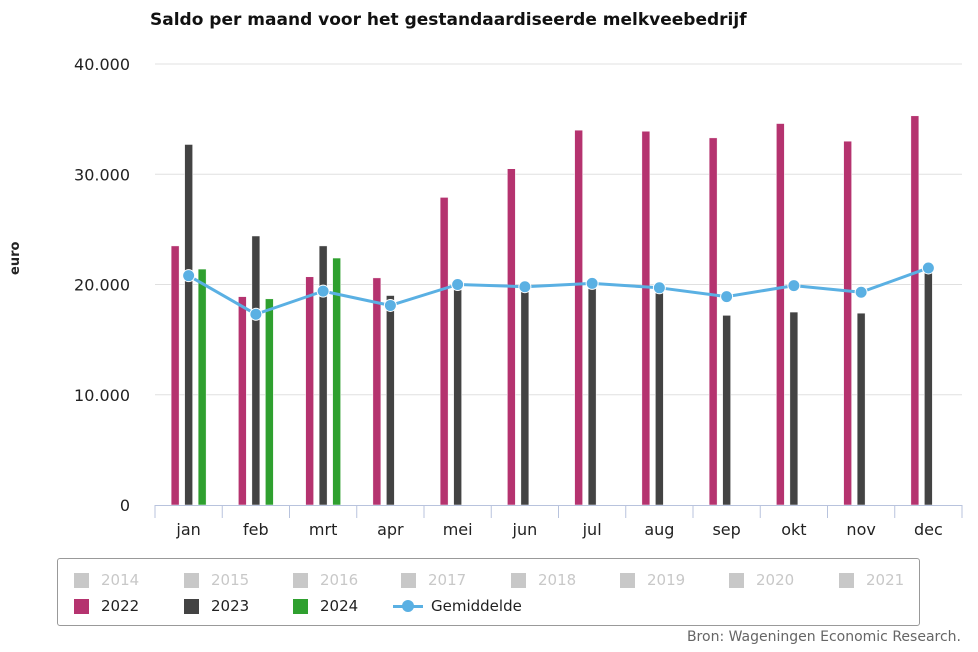  Describe the element at coordinates (928, 529) in the screenshot. I see `x-tick-label: dec` at that location.